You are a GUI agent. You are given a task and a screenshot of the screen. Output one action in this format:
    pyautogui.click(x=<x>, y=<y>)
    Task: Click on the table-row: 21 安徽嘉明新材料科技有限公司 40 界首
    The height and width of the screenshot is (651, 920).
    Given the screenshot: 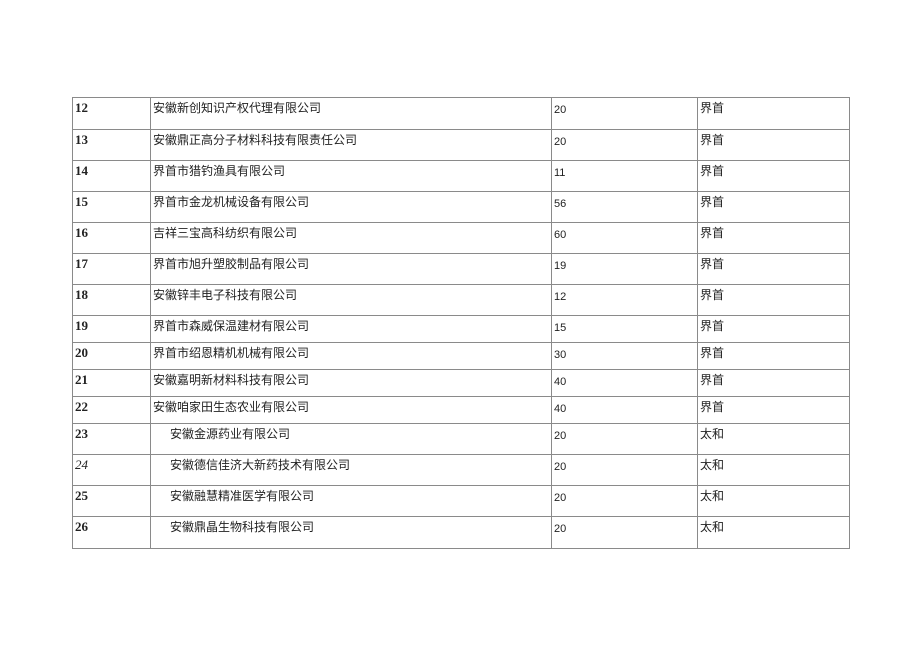 What is the action you would take?
    pyautogui.click(x=461, y=383)
    